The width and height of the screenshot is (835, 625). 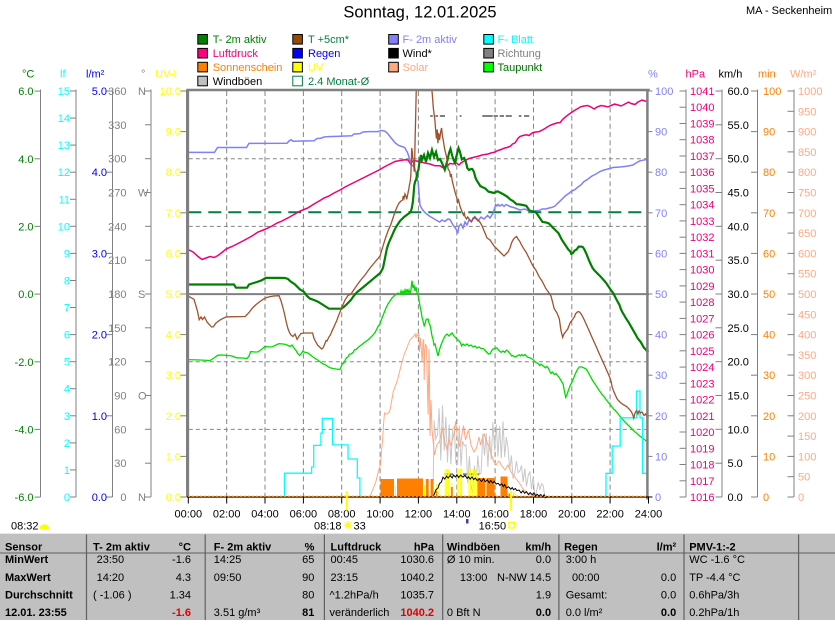 I want to click on svg-text: lf, so click(x=63, y=75).